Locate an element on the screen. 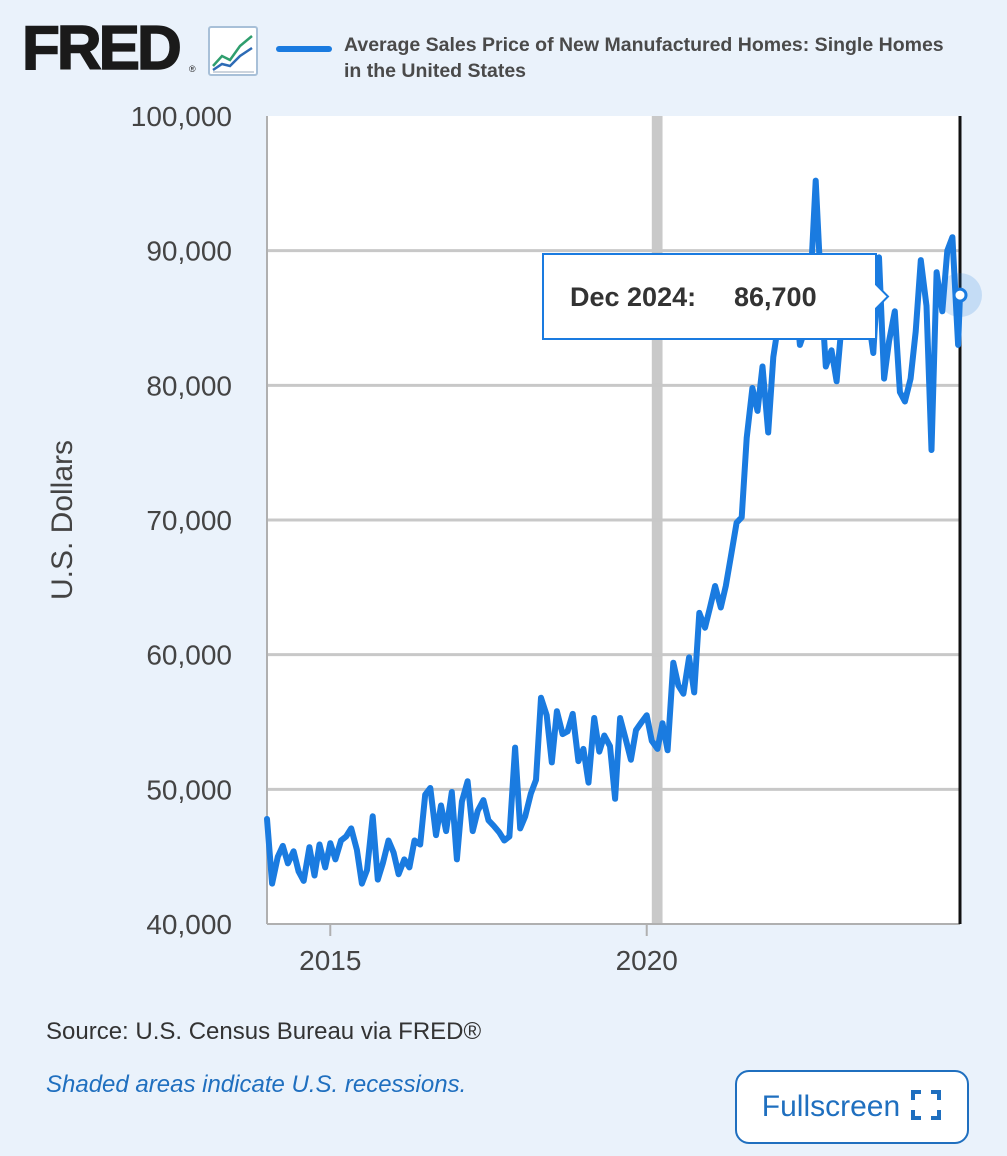 This screenshot has height=1156, width=1007. tooltip: Dec 2024: 86,700 is located at coordinates (716, 296).